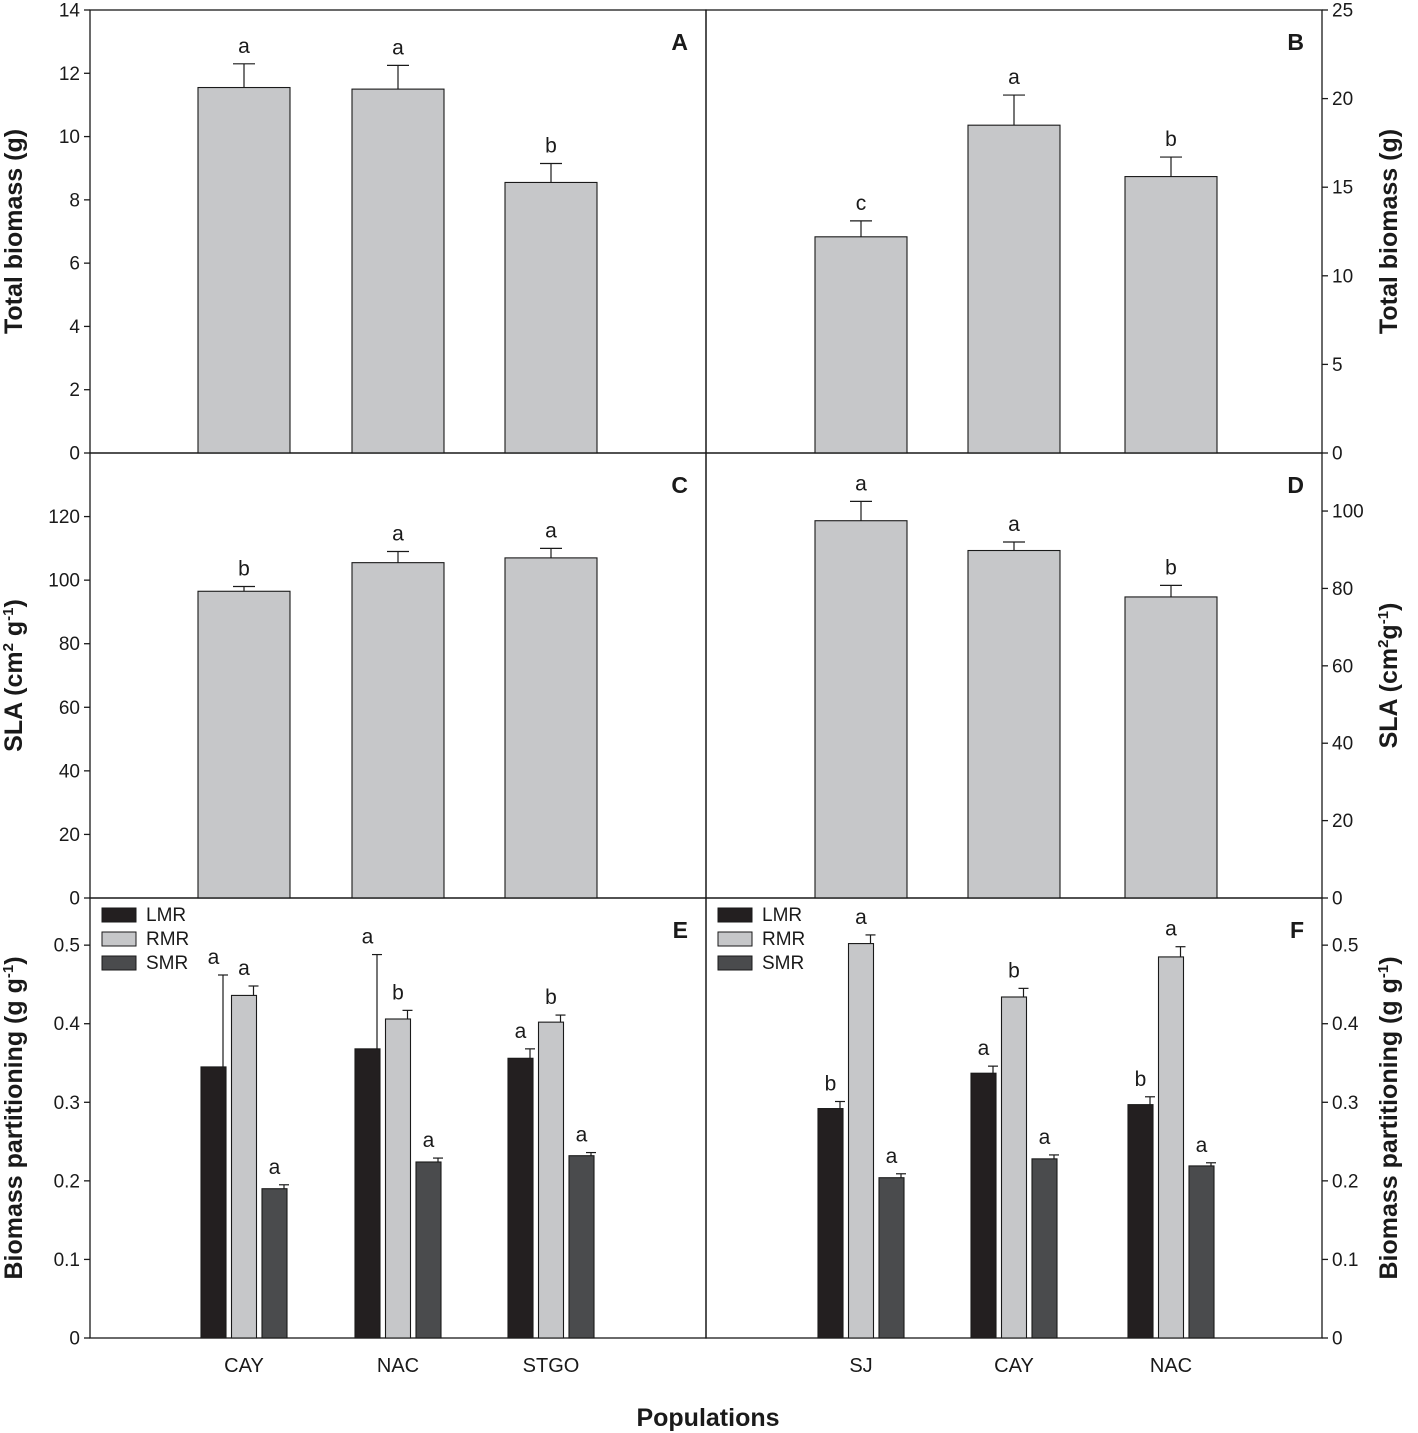  I want to click on y-tick-label: 0.5, so click(1345, 946).